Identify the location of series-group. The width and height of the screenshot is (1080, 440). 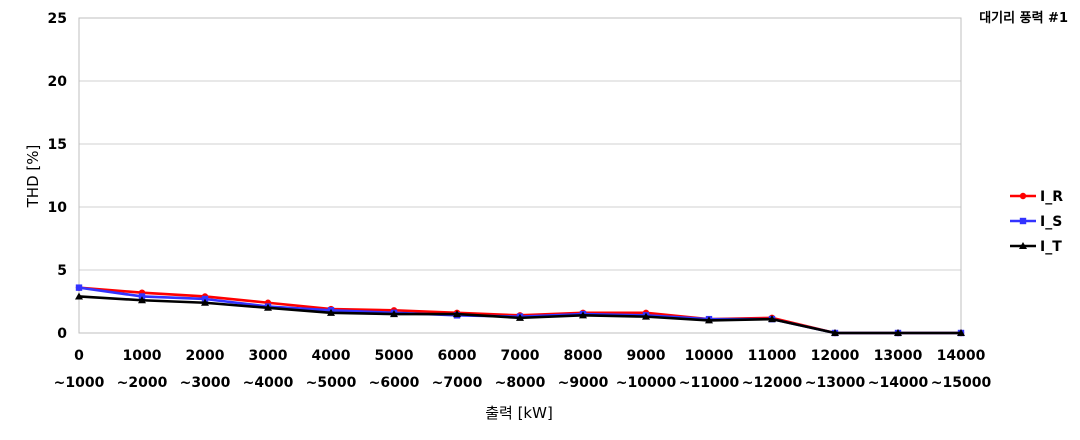
(520, 310).